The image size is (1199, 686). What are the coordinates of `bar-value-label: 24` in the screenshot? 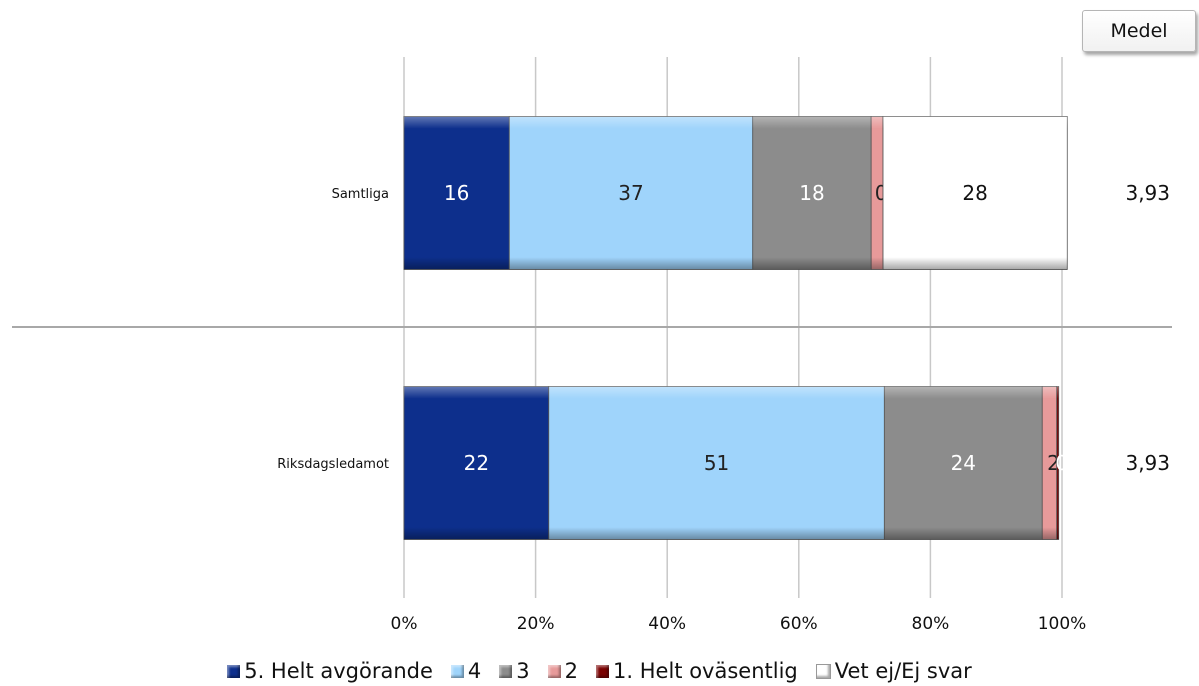 It's located at (963, 463).